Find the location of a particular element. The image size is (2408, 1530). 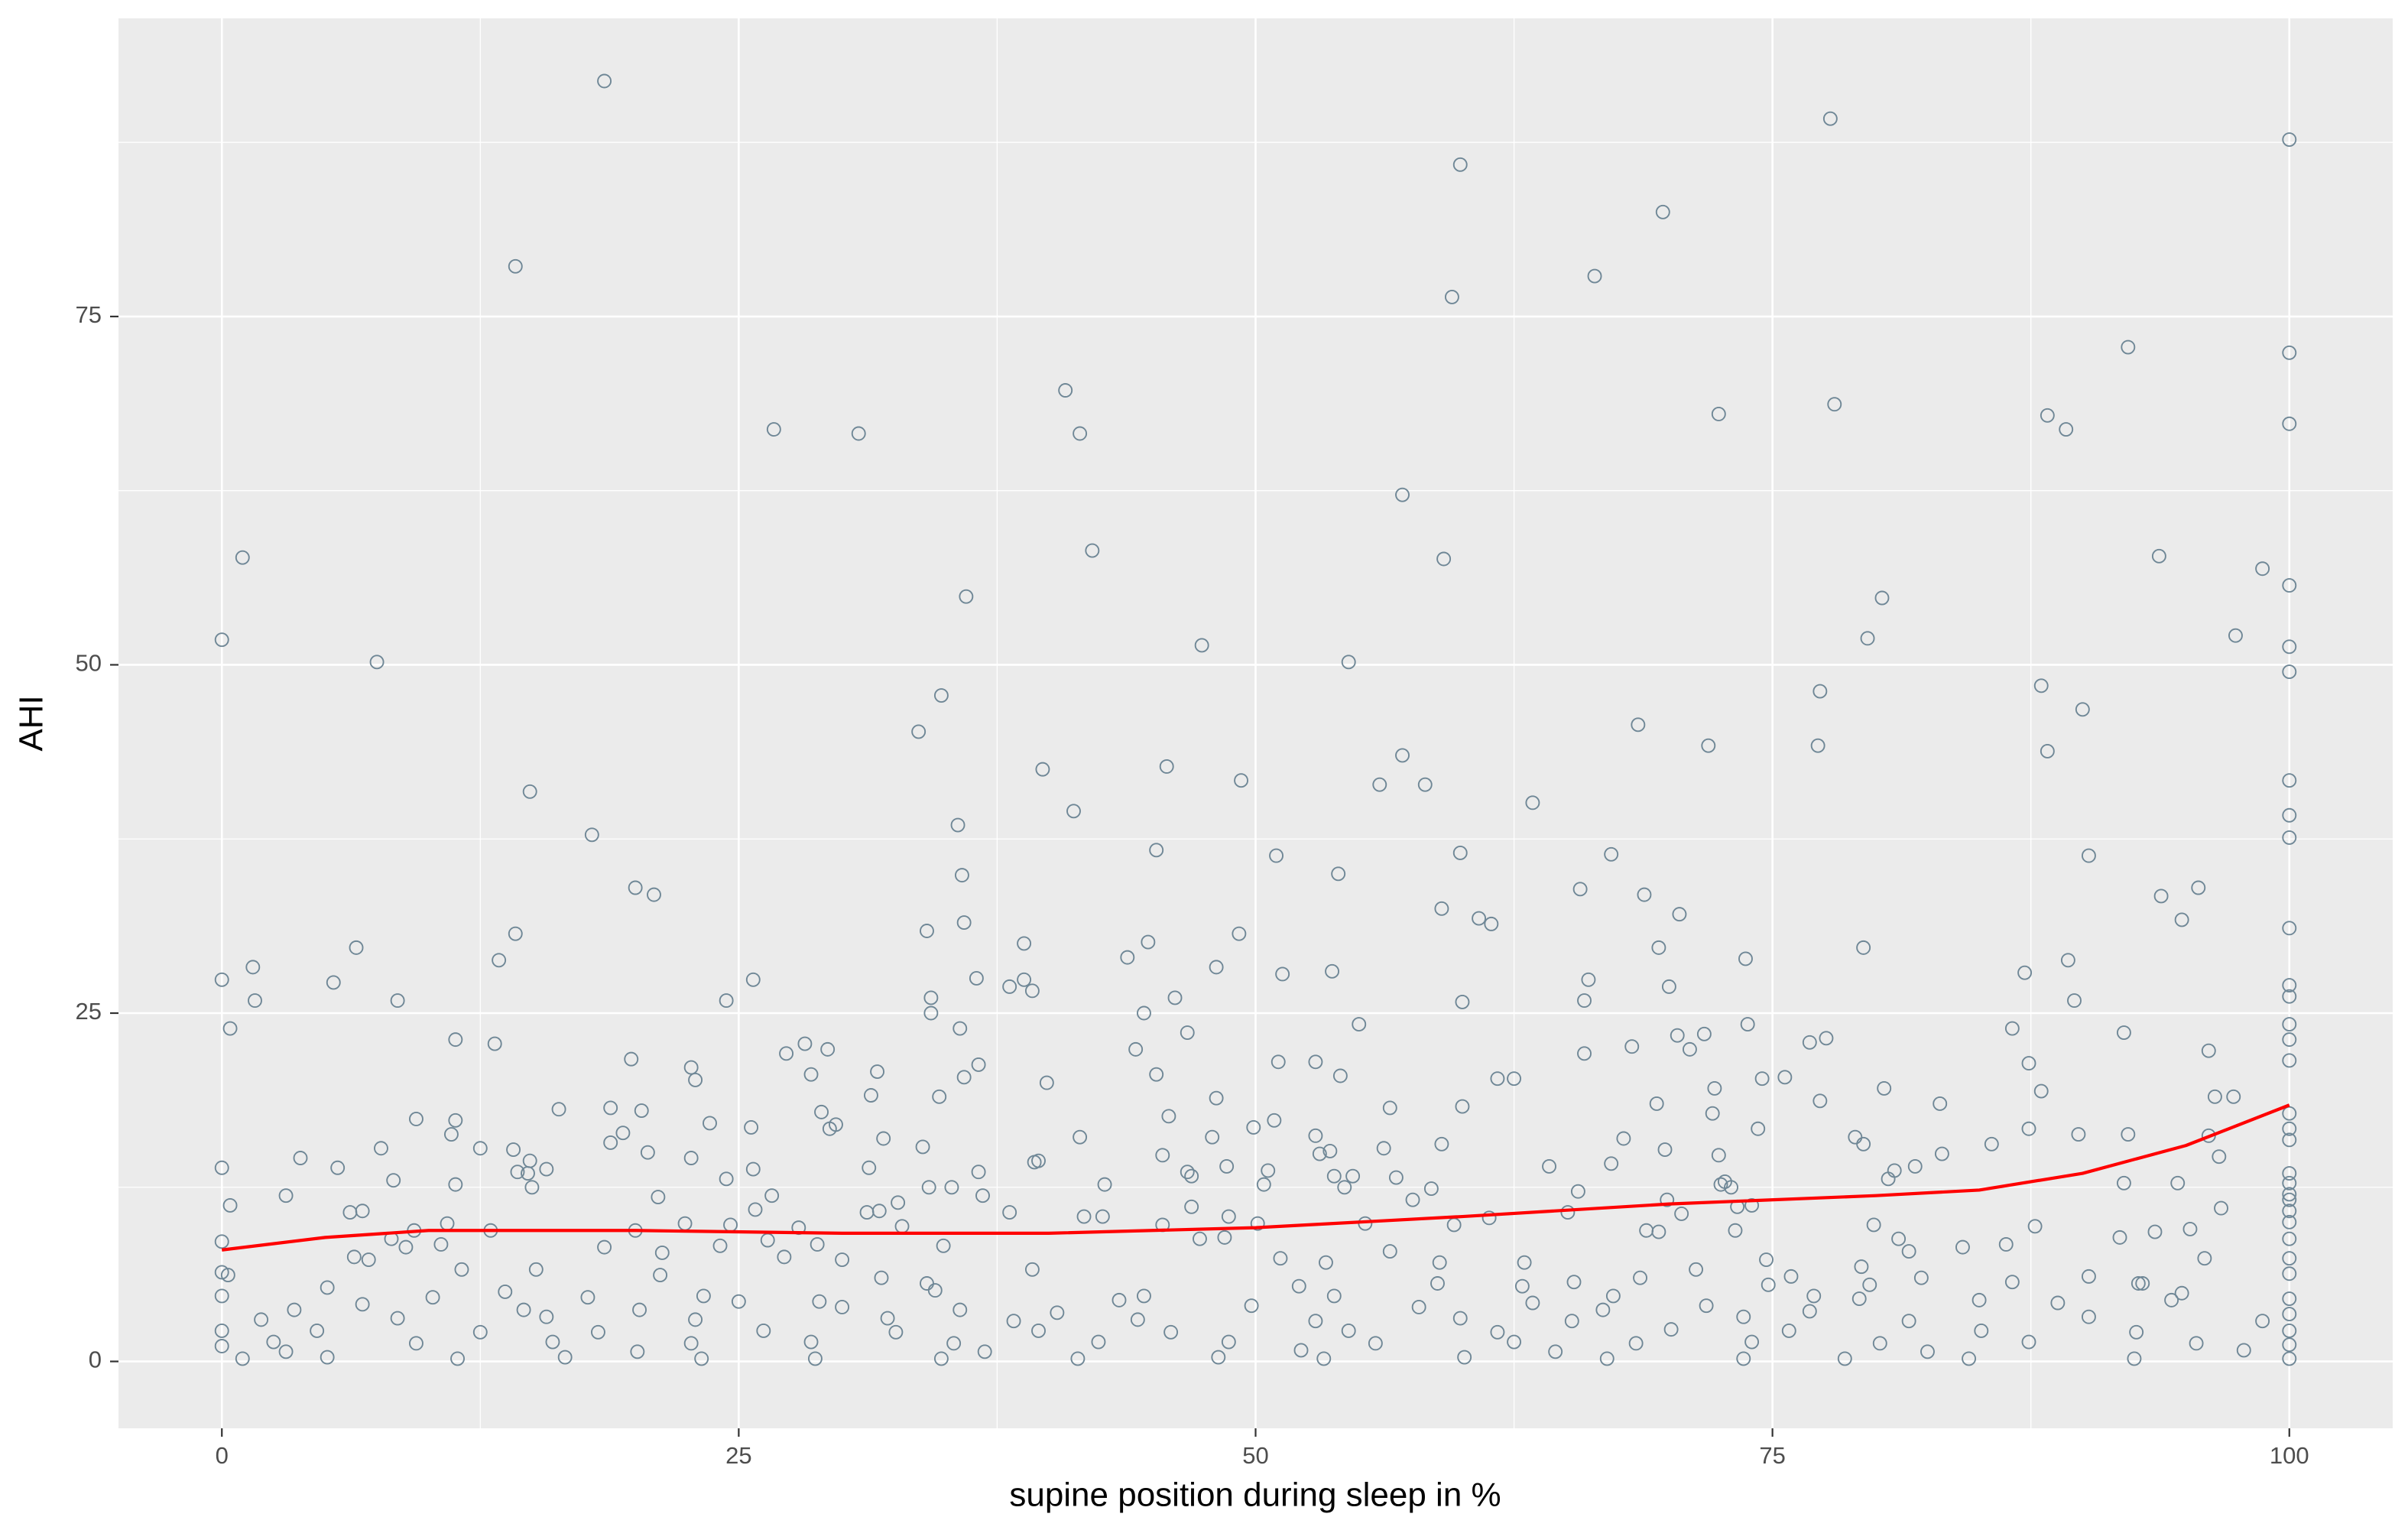

smooth-line is located at coordinates (1255, 1177).